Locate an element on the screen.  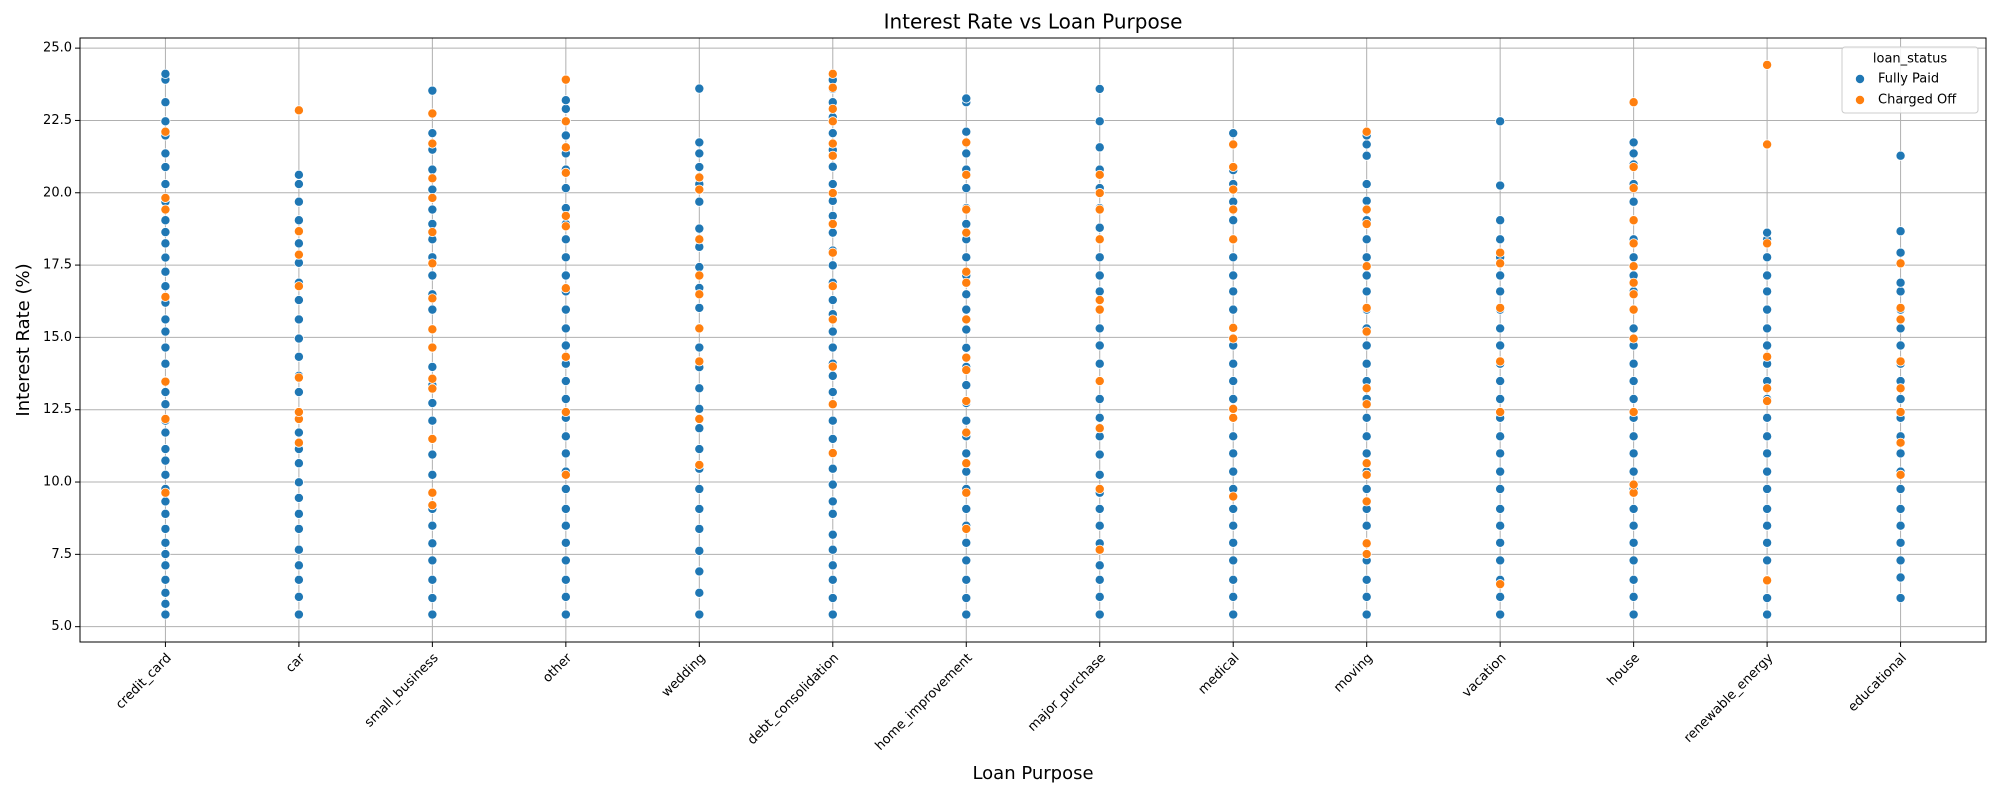
x-tick-label: house is located at coordinates (1624, 670).